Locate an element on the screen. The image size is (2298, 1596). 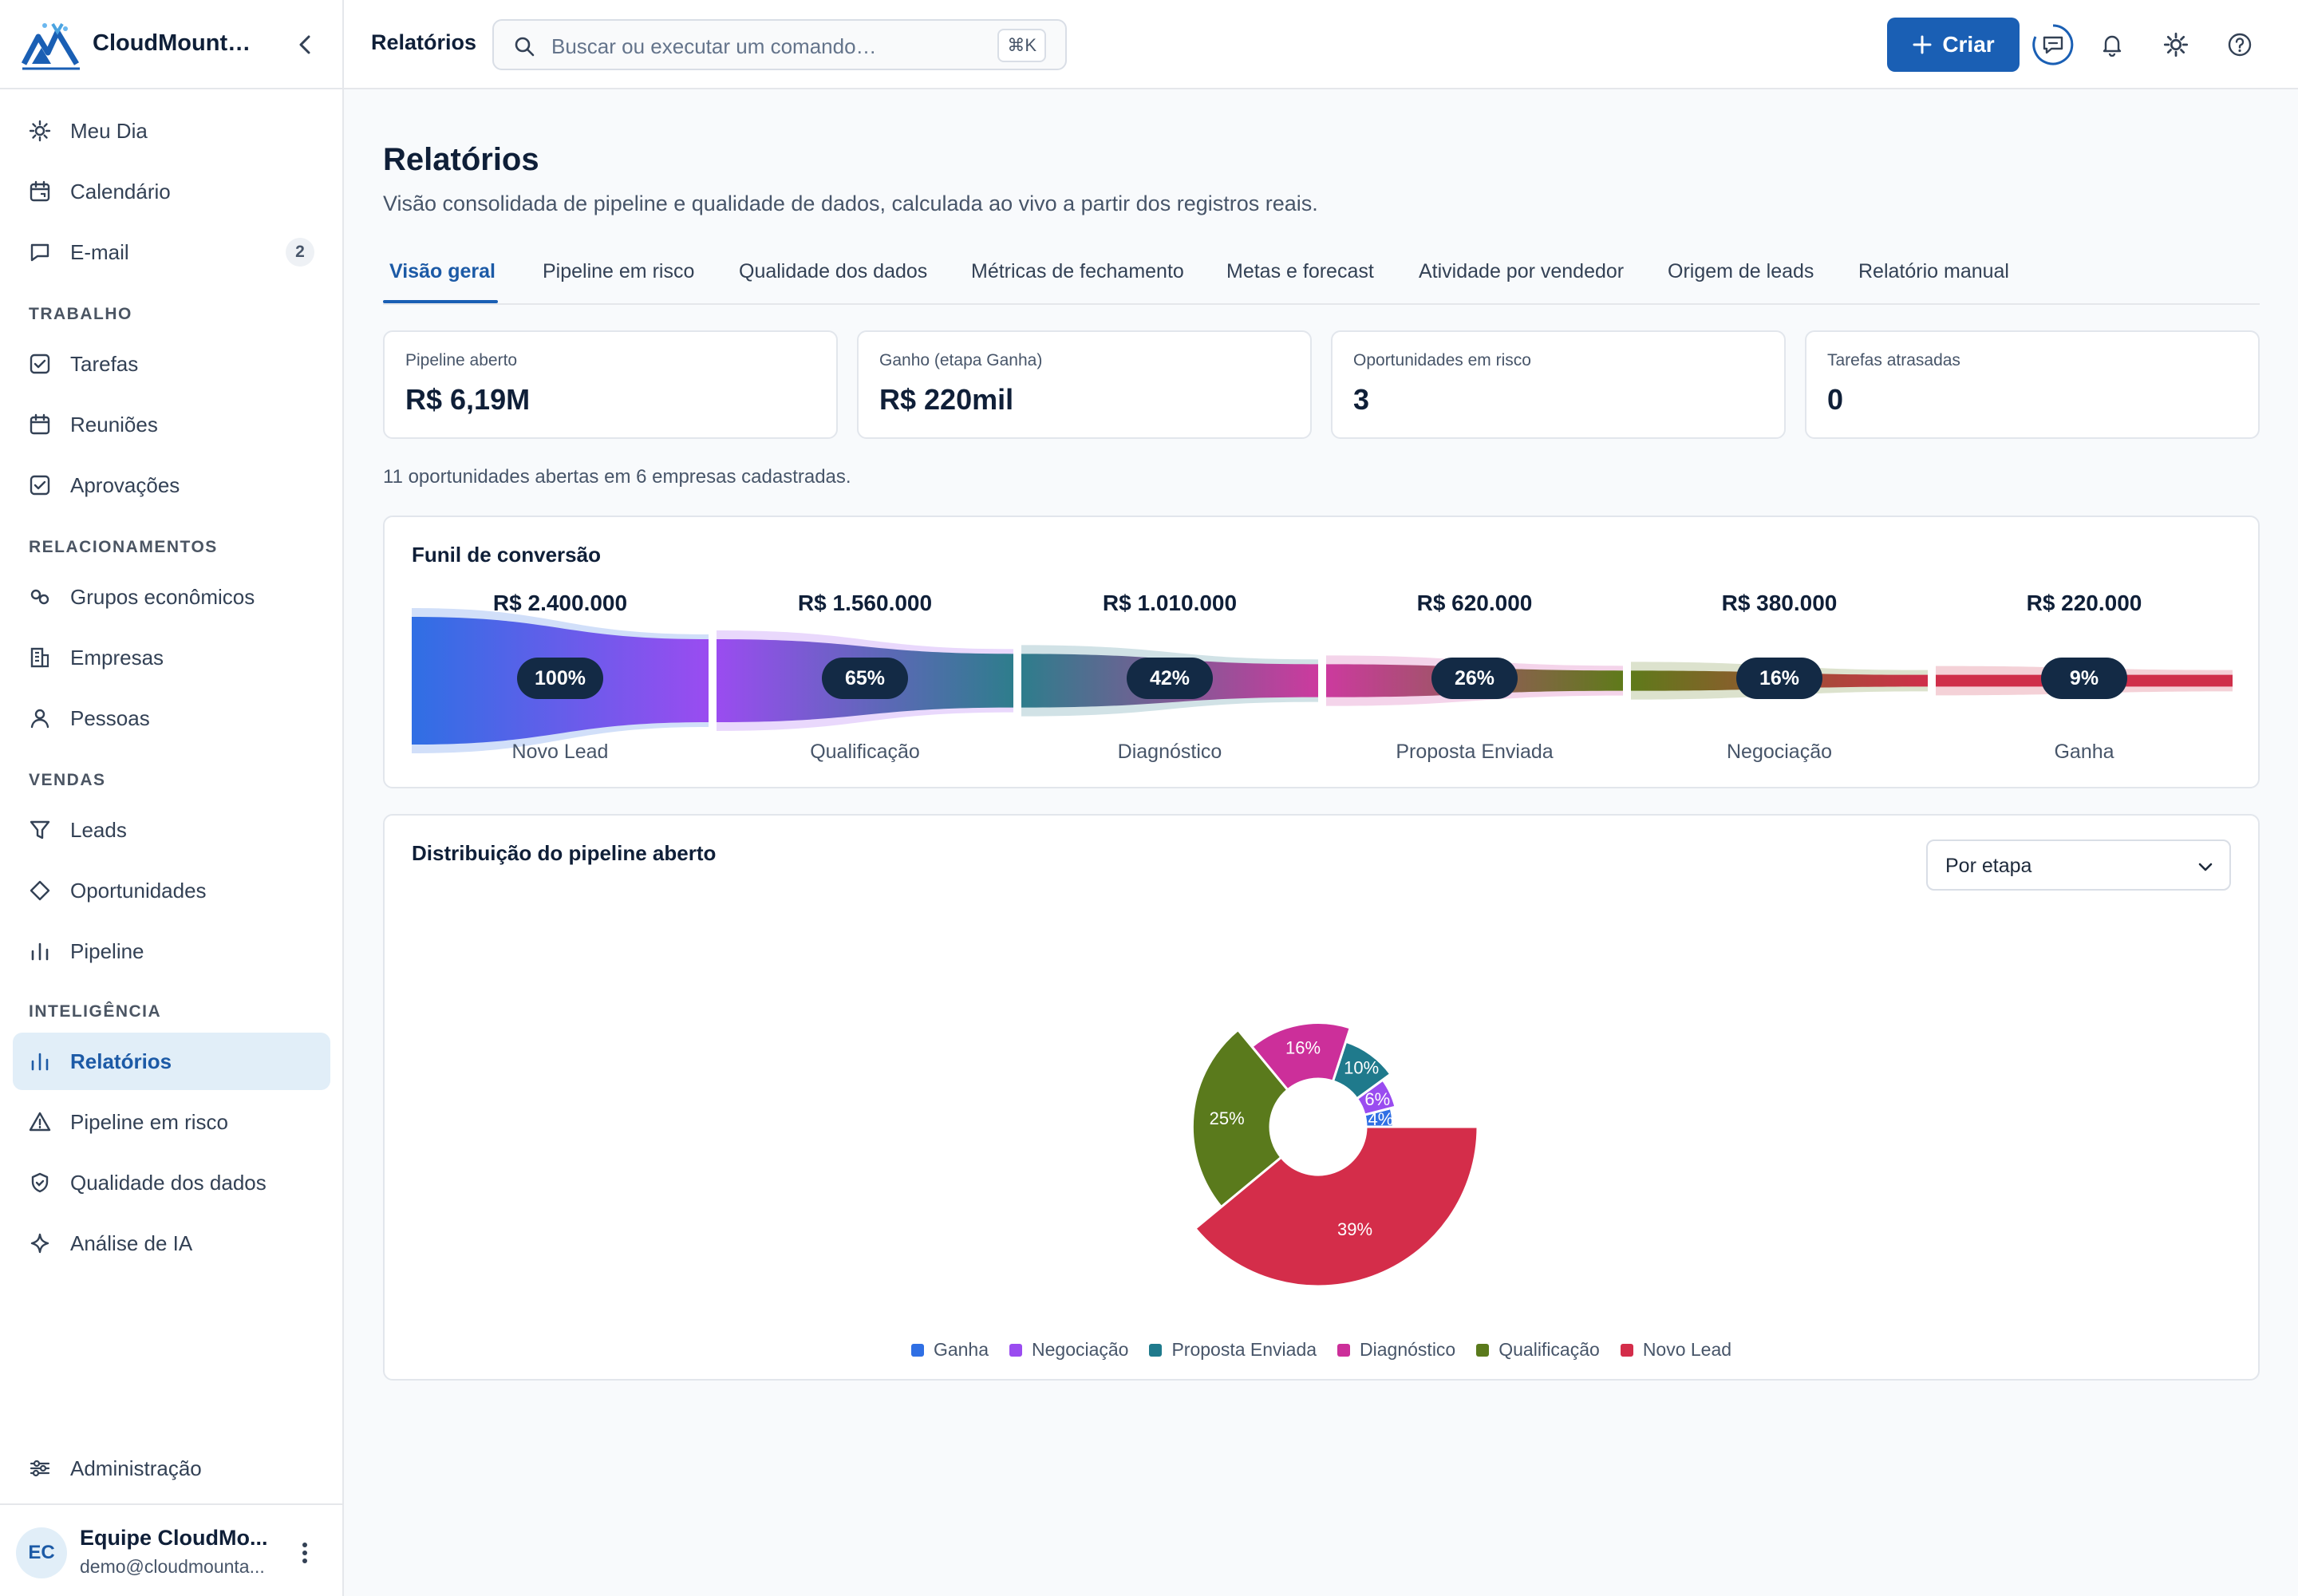
bar-chart-icon is located at coordinates (40, 951).